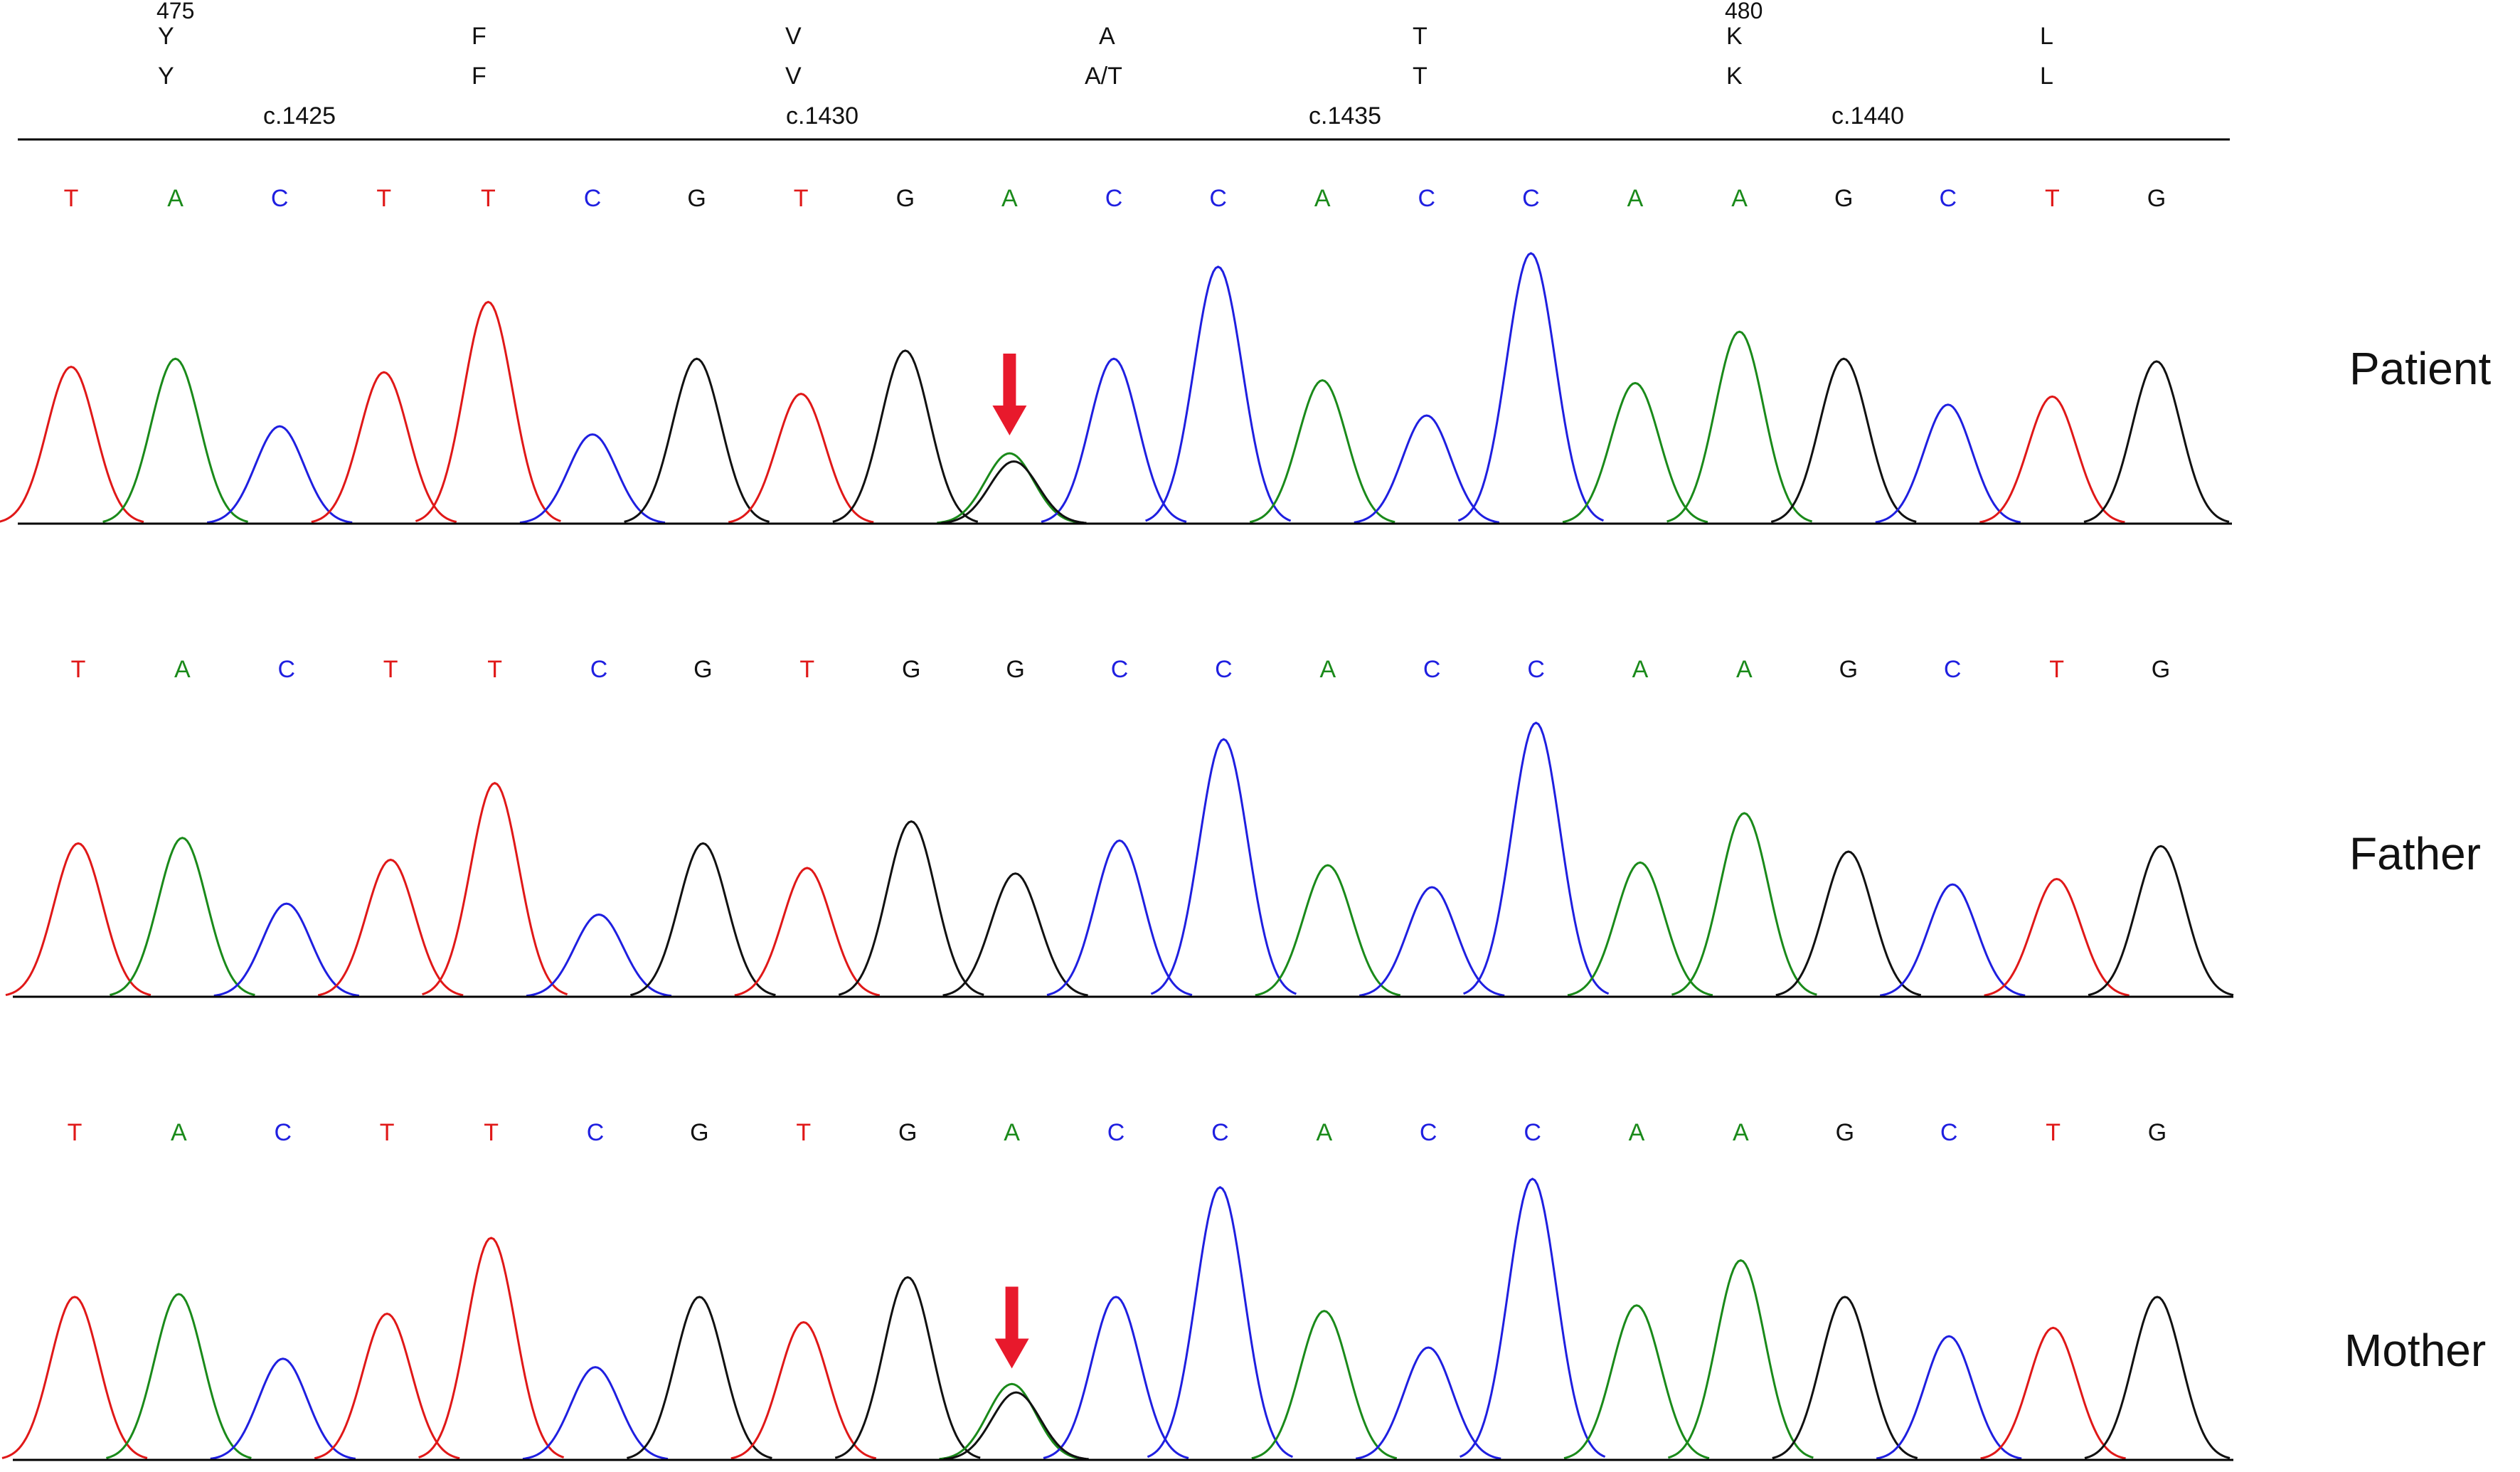 The width and height of the screenshot is (2520, 1472). Describe the element at coordinates (2415, 1350) in the screenshot. I see `track-label-mother: Mother` at that location.